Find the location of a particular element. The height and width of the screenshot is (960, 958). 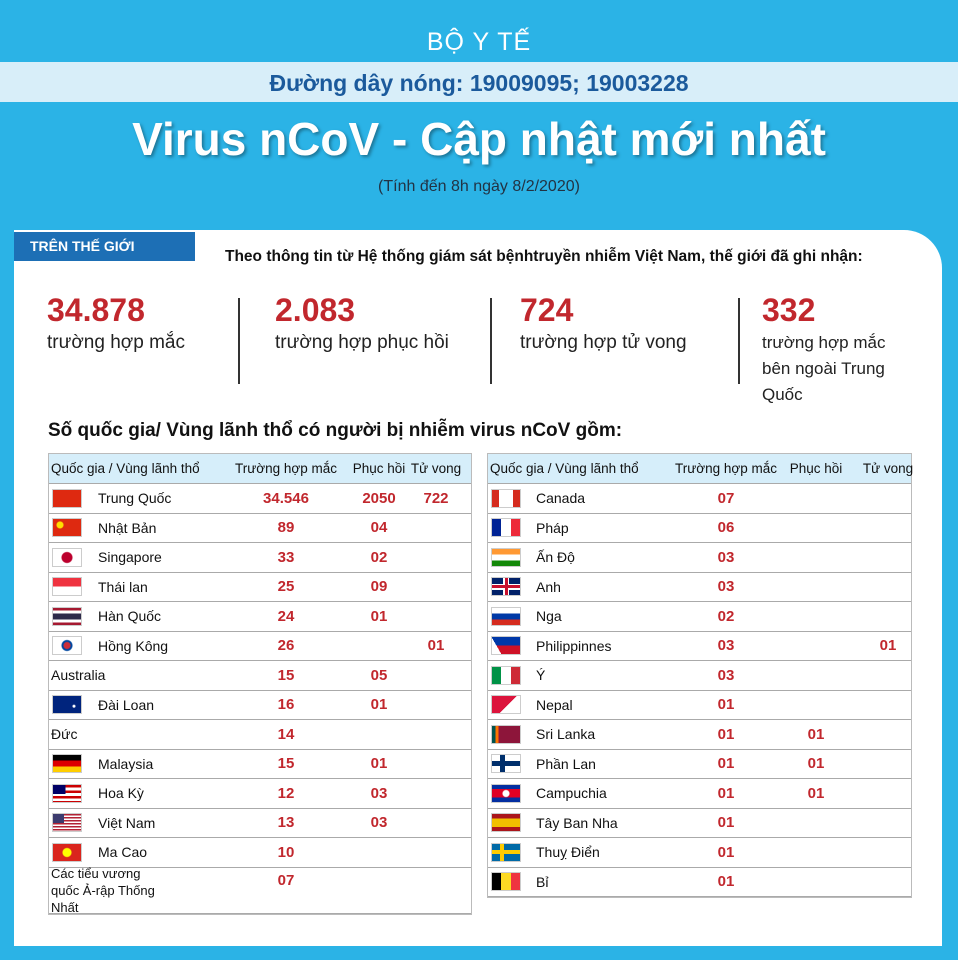

cell-value: 15 is located at coordinates (286, 675).